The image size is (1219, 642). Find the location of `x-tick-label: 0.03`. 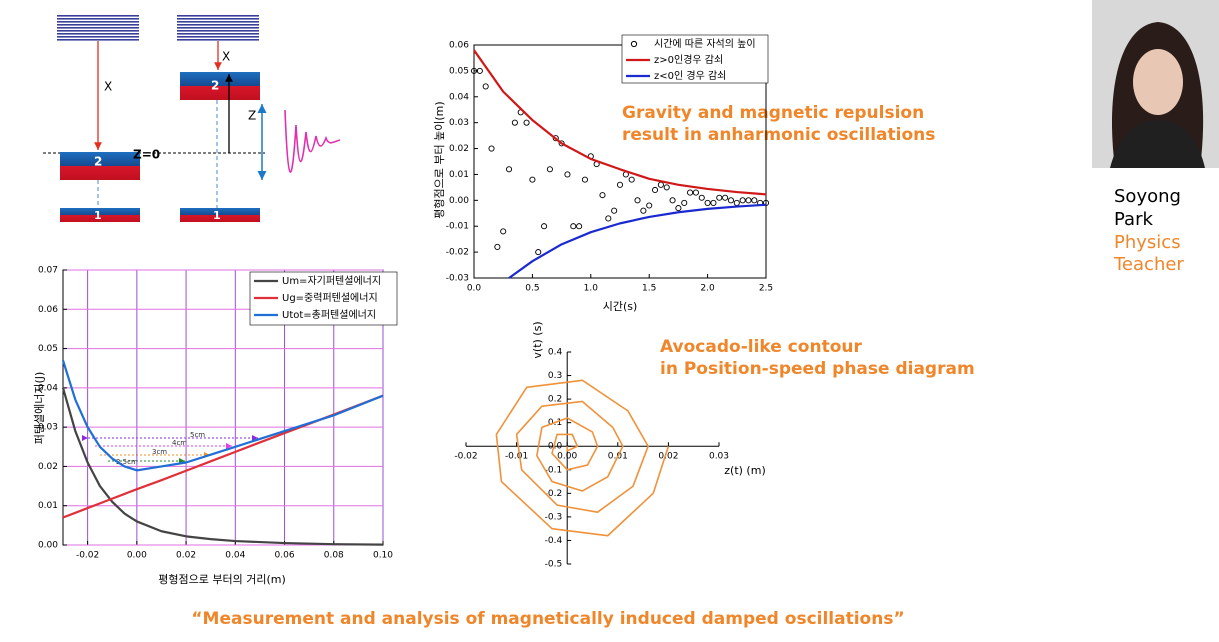

x-tick-label: 0.03 is located at coordinates (719, 457).